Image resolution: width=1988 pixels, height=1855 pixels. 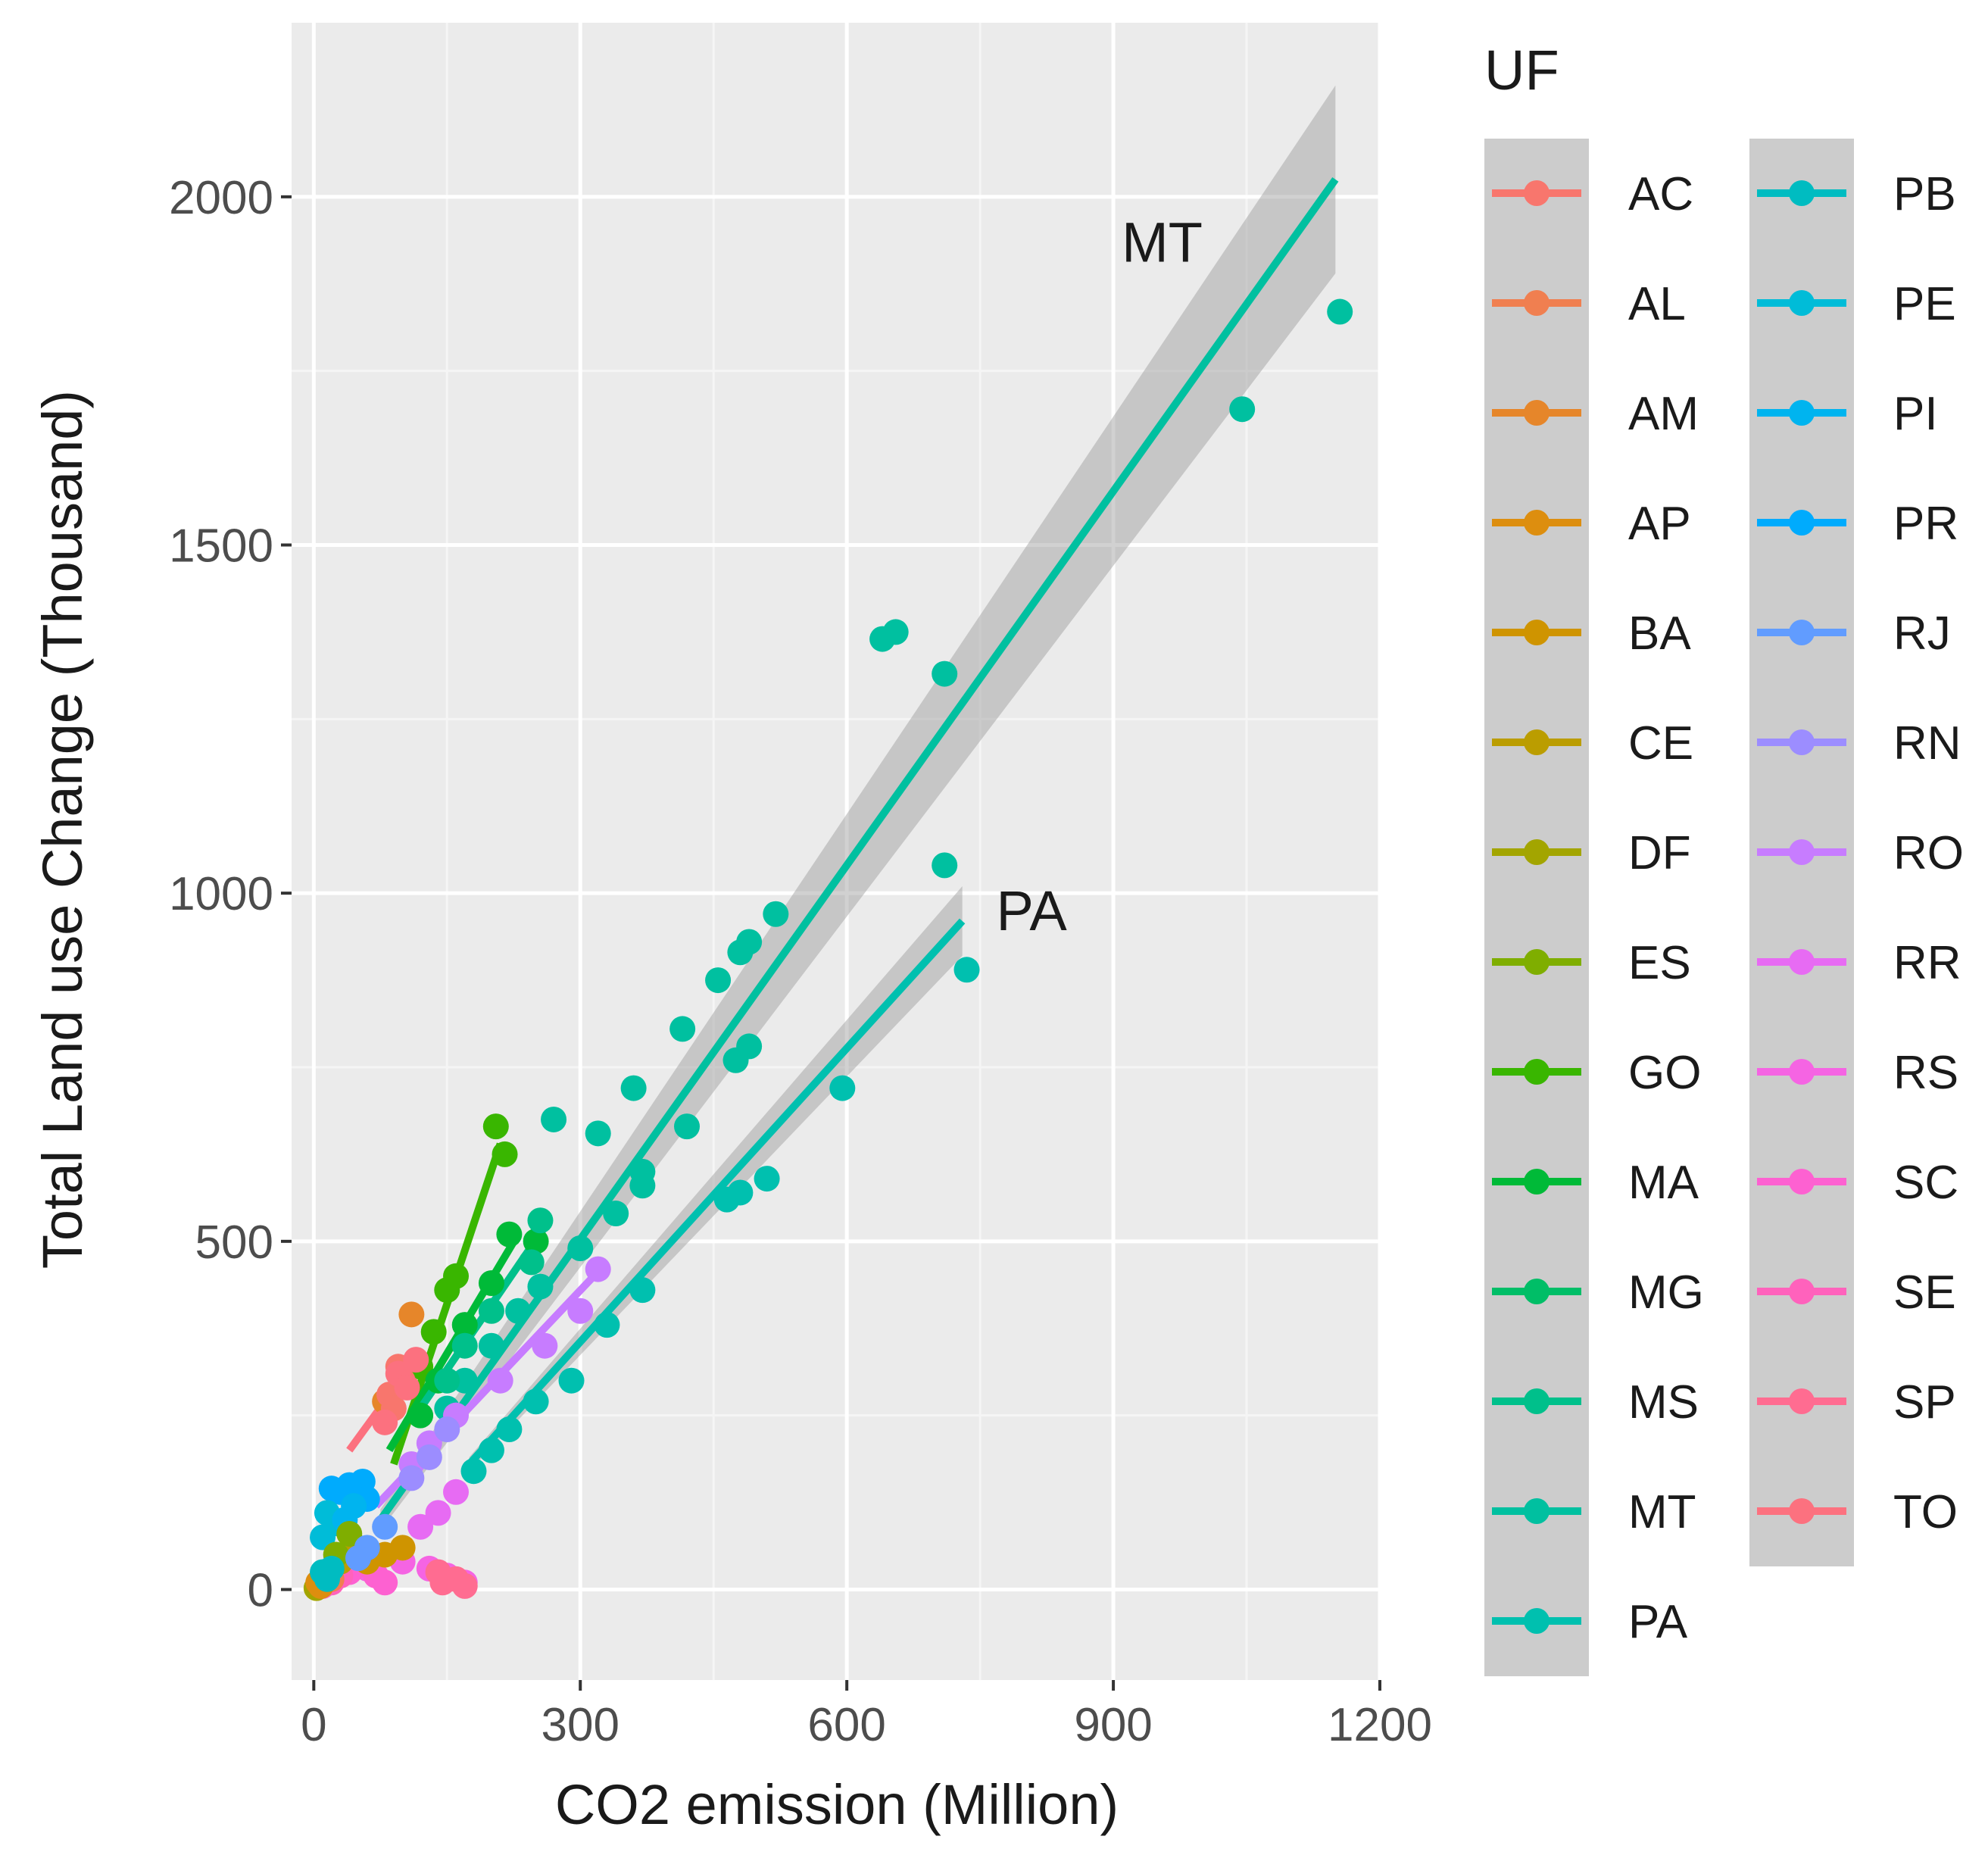 What do you see at coordinates (1925, 1073) in the screenshot?
I see `legend-label-rs: RS` at bounding box center [1925, 1073].